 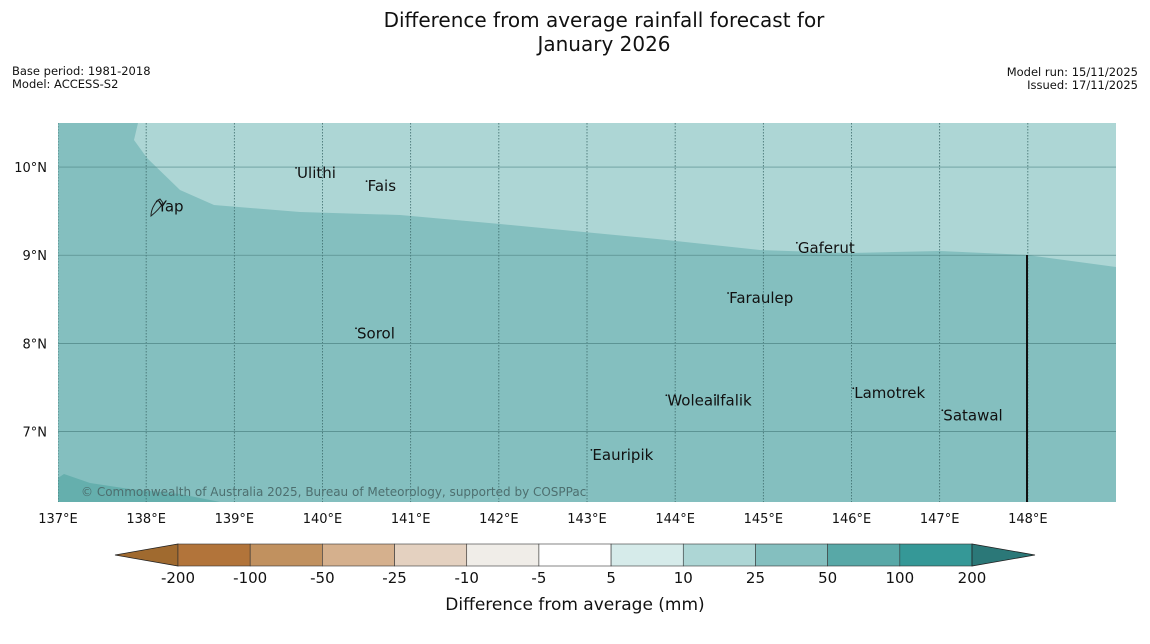 I want to click on place-label: Lamotrek, so click(x=889, y=393).